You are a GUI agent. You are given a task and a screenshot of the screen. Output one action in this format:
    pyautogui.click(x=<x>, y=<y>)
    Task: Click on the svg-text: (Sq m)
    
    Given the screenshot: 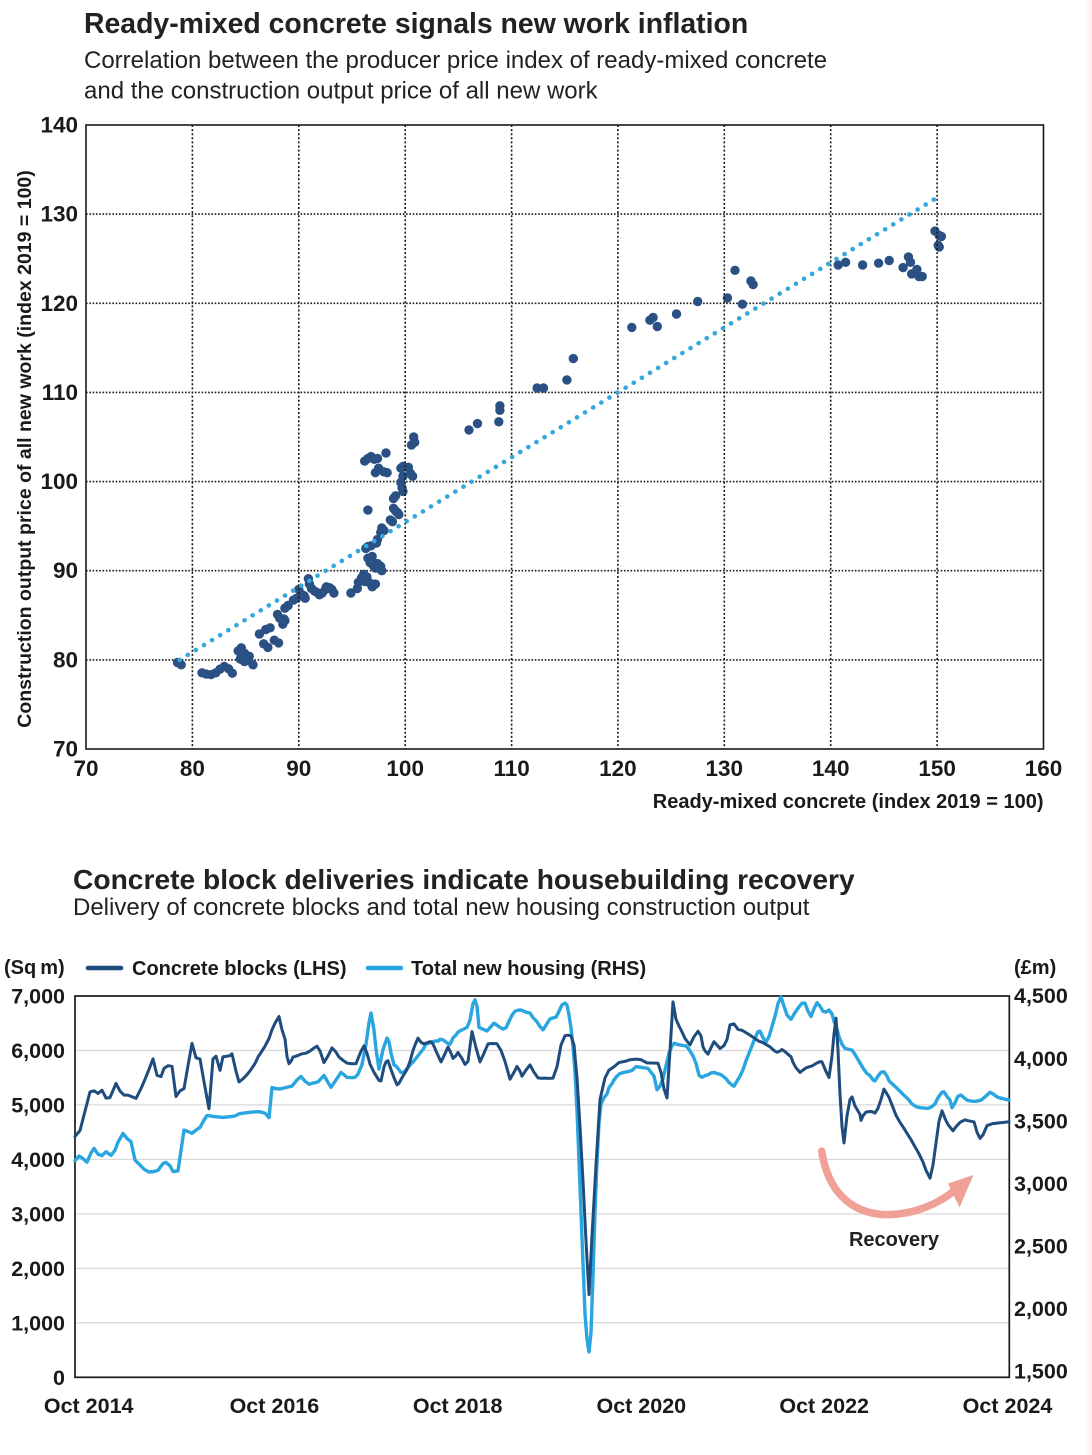 What is the action you would take?
    pyautogui.click(x=34, y=968)
    